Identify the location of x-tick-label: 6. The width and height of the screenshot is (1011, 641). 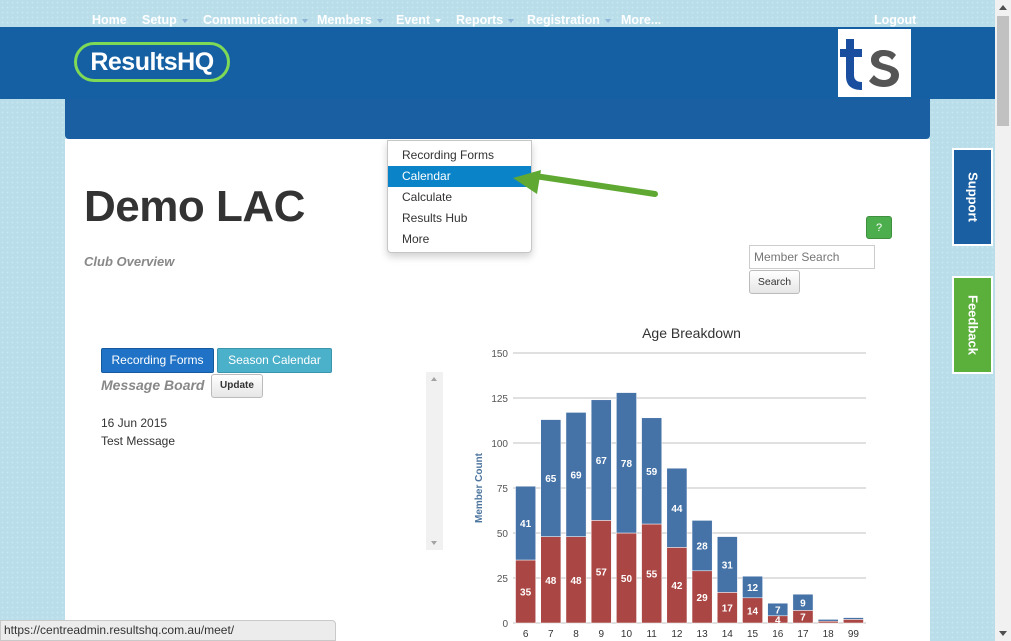
(526, 634).